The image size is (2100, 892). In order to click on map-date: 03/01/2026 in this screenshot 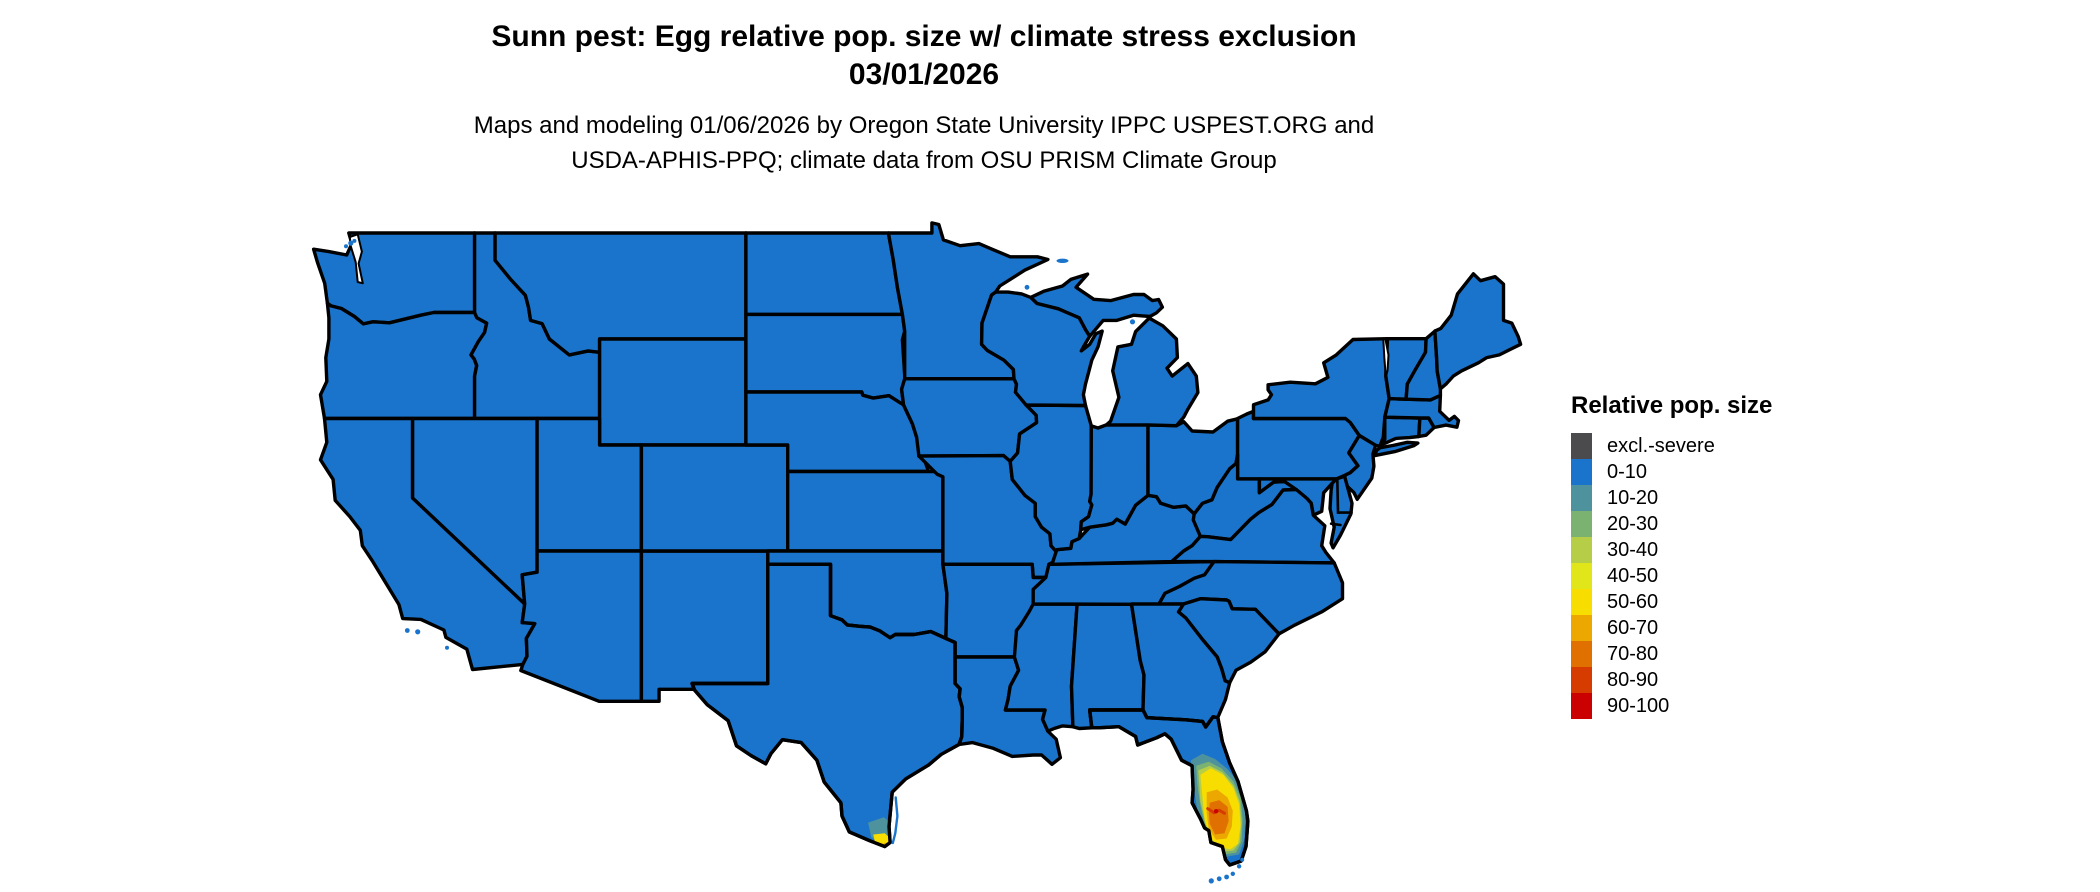, I will do `click(924, 74)`.